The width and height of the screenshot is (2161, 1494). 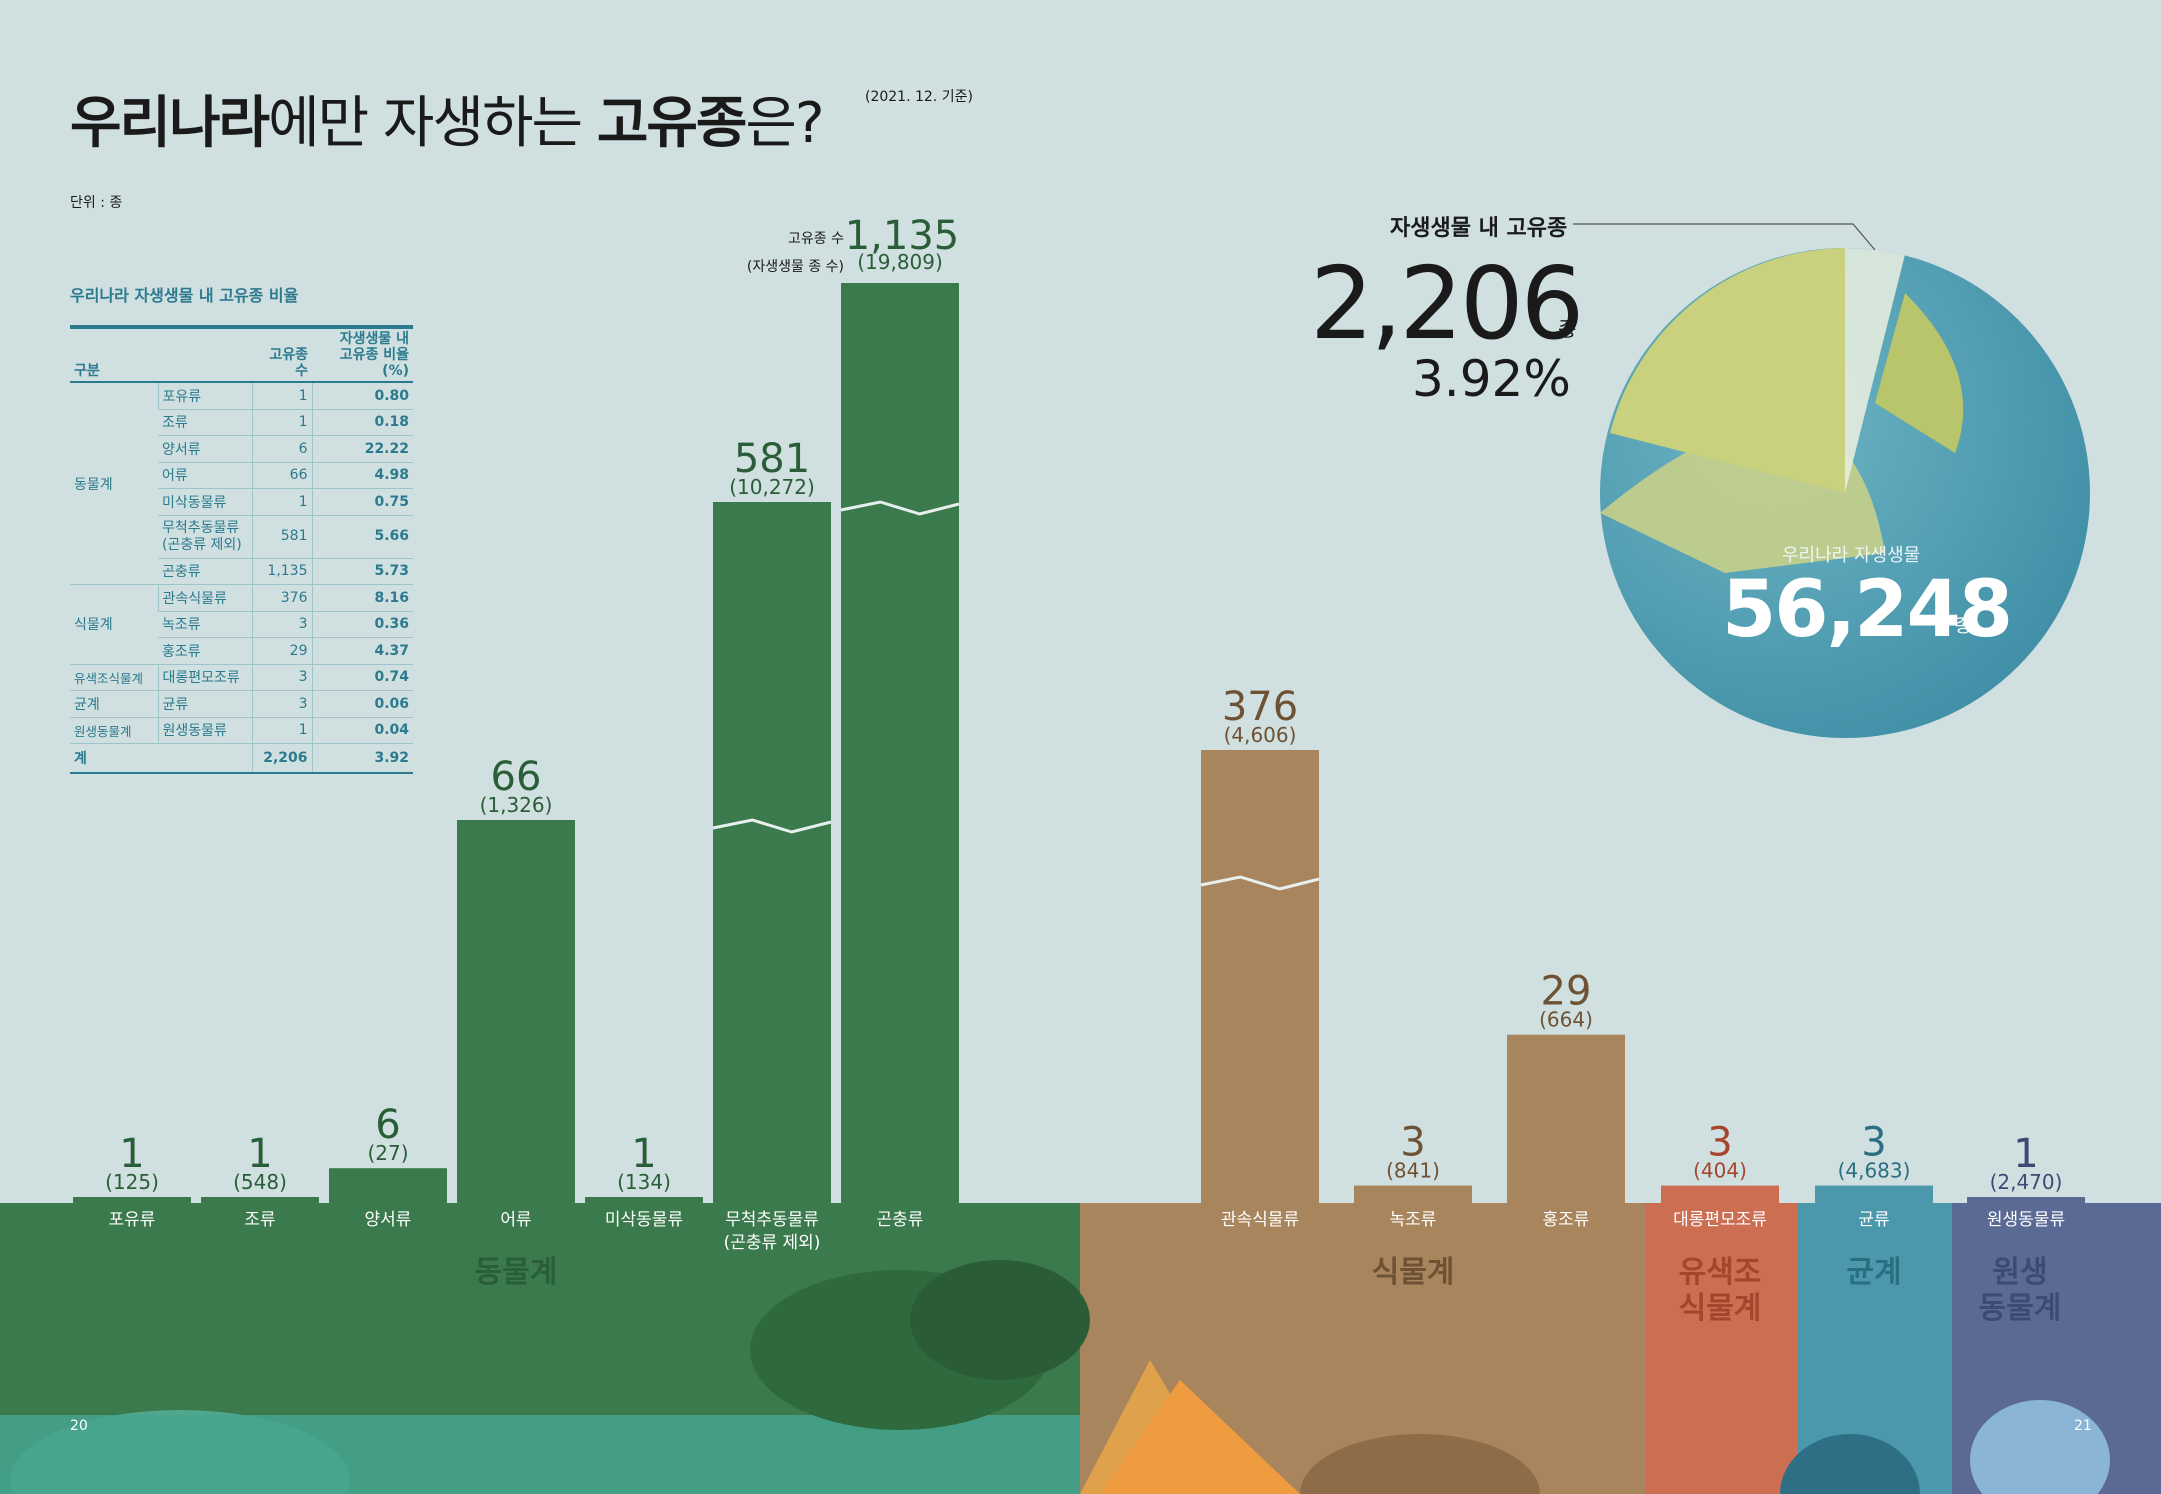 I want to click on kingdom-label: 식물계, so click(x=1413, y=1272).